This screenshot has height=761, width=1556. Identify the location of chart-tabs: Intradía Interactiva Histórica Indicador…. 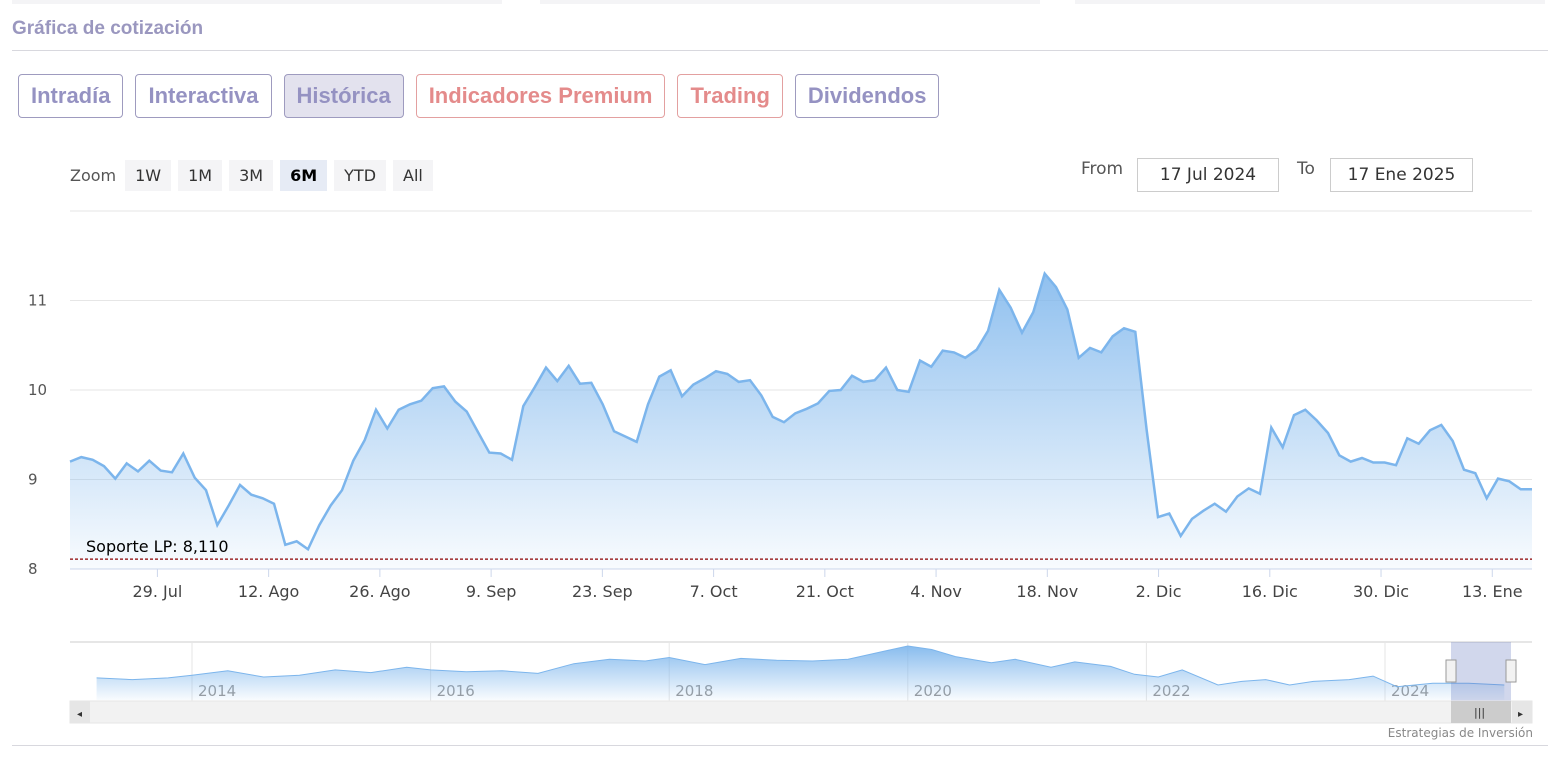
(479, 96).